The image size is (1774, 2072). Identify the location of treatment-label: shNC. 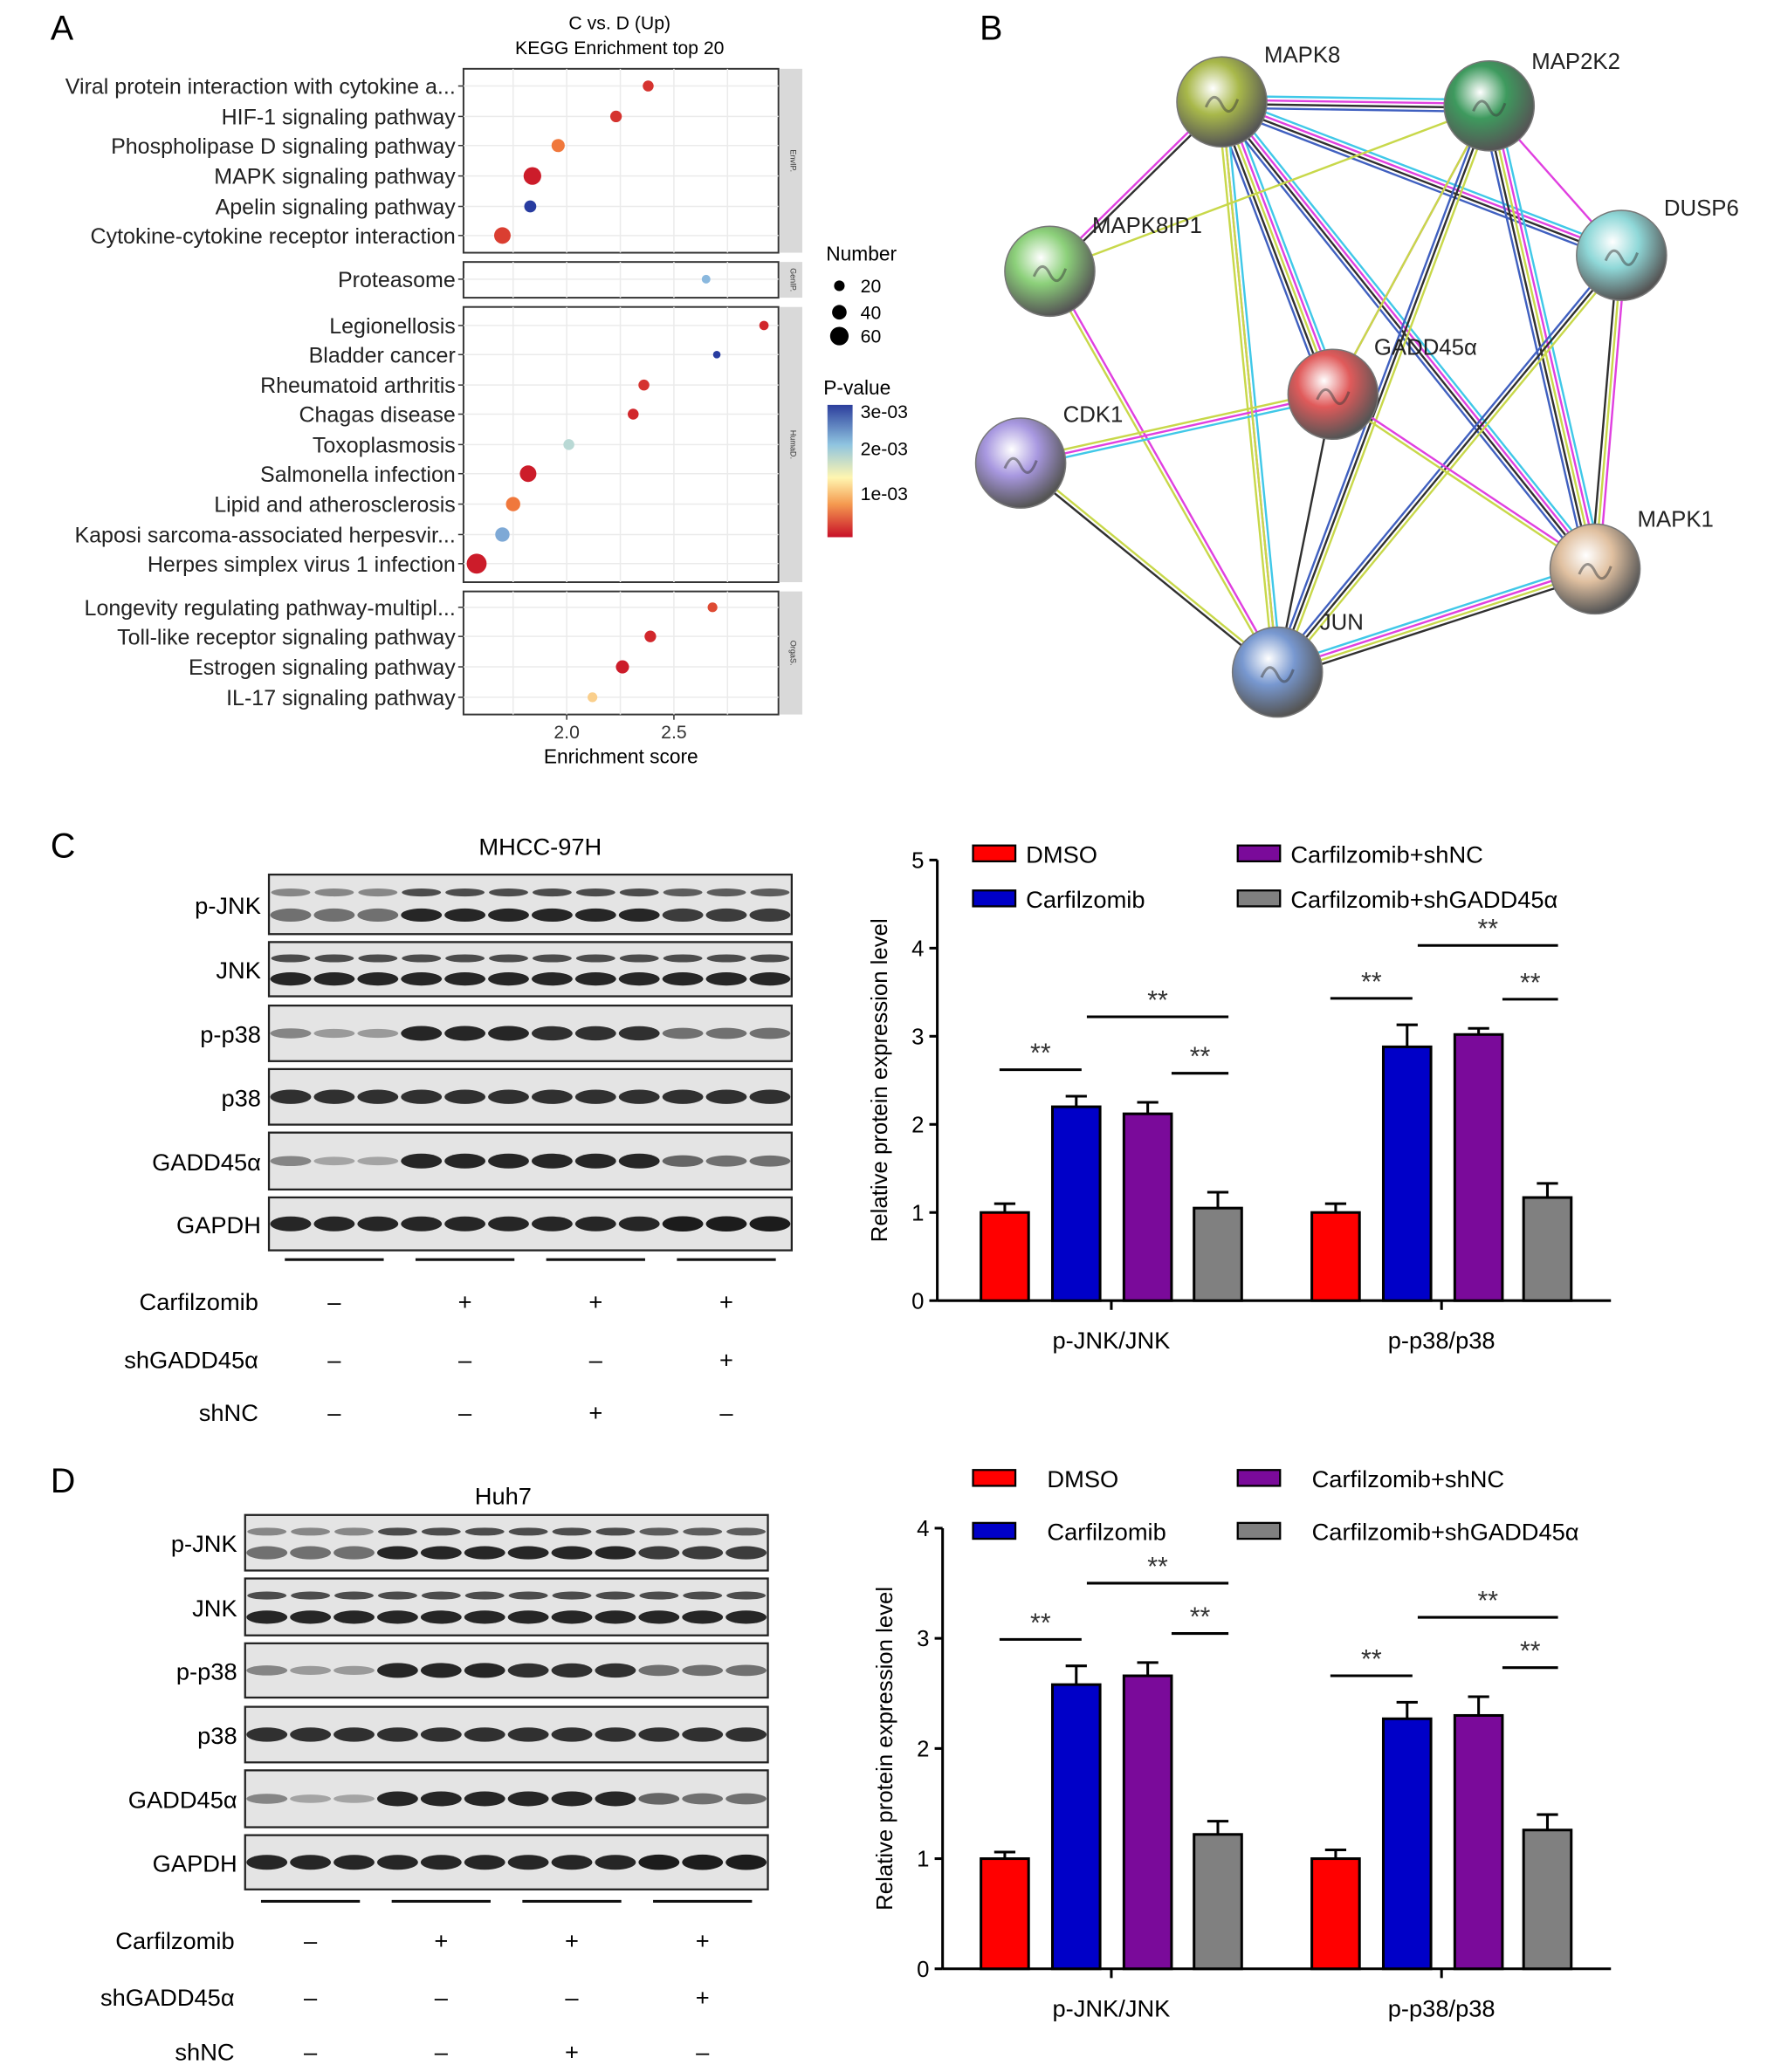
(229, 1412).